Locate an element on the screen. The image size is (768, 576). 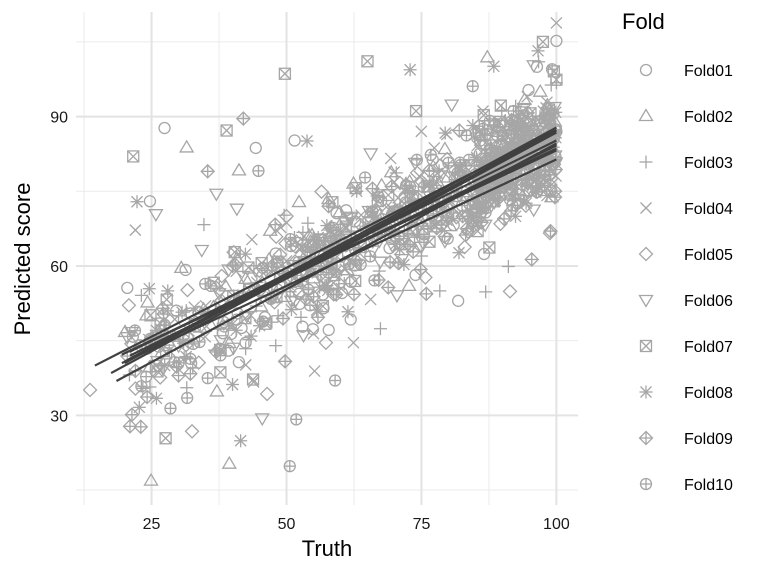
legend-title: Fold is located at coordinates (643, 21).